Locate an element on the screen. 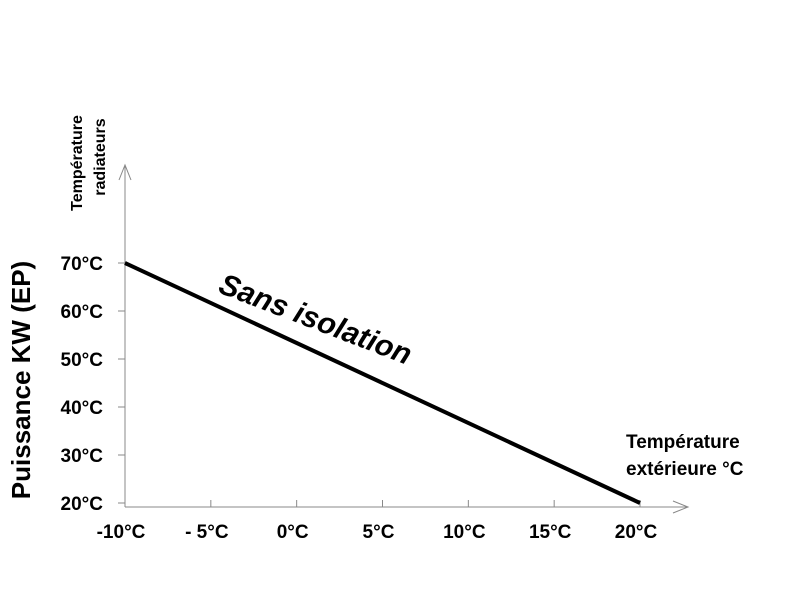 This screenshot has height=603, width=802. y-axis-arrow is located at coordinates (125, 172).